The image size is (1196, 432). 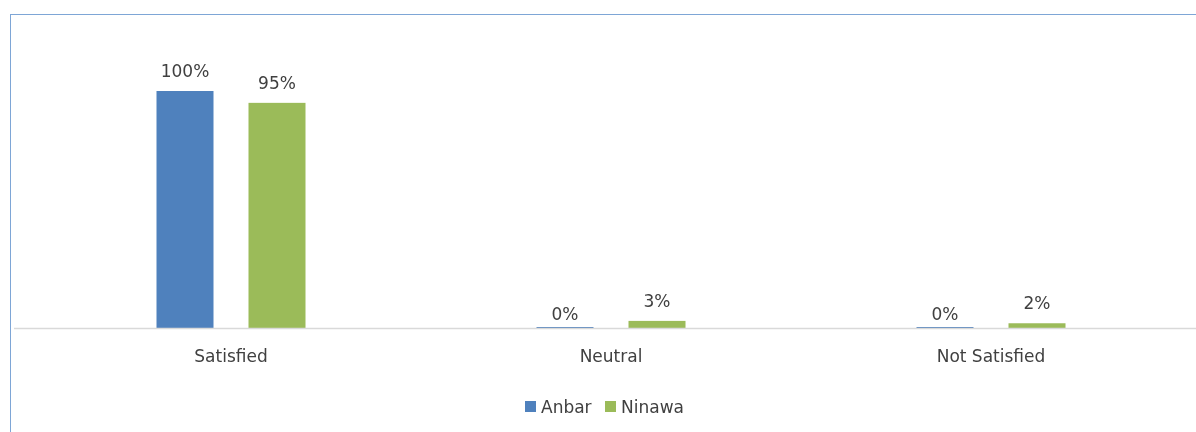 I want to click on data-label: 95%, so click(x=277, y=82).